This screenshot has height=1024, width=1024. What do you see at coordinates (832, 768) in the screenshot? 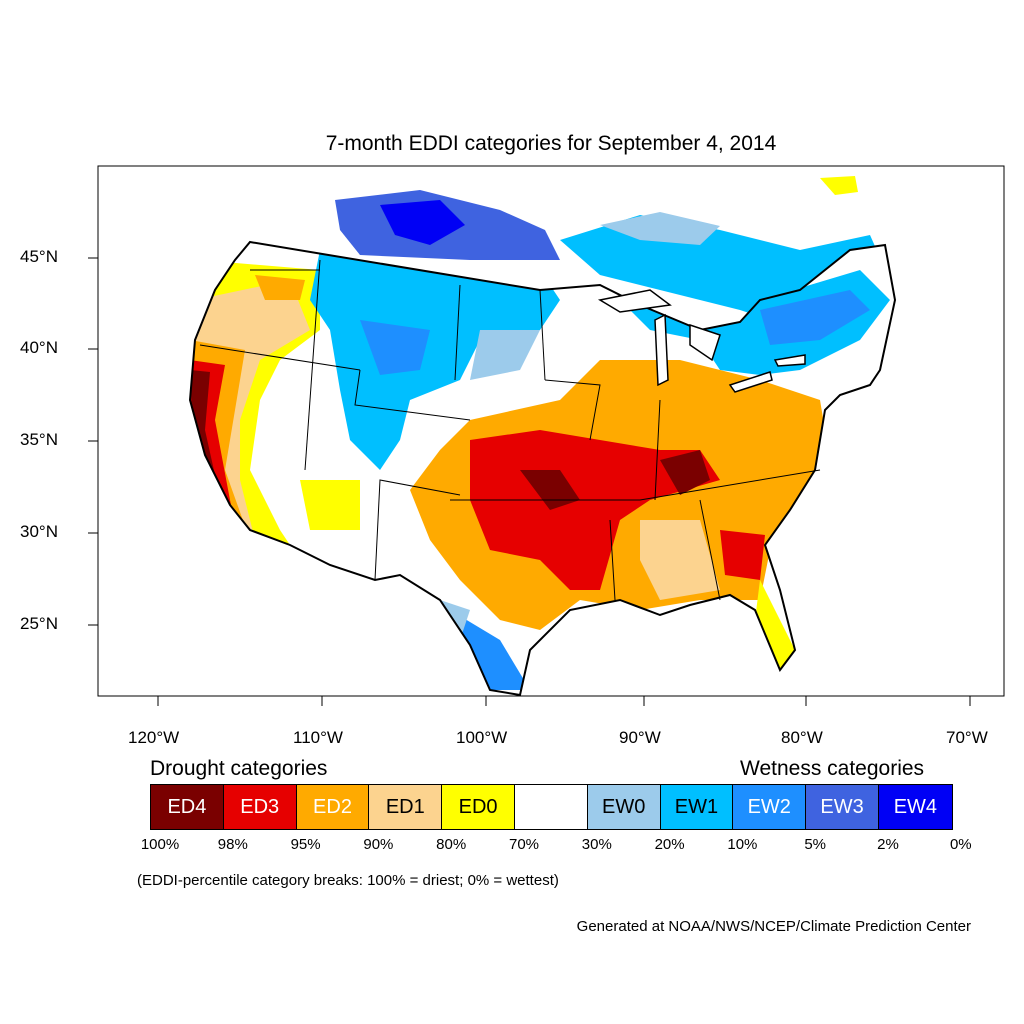
I see `wetness-heading: Wetness categories` at bounding box center [832, 768].